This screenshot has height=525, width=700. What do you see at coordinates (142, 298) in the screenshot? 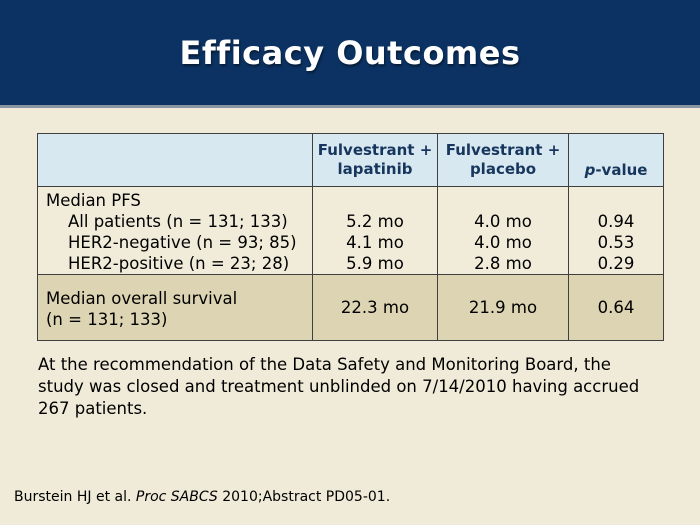
I see `os-label-line1: Median overall survival` at bounding box center [142, 298].